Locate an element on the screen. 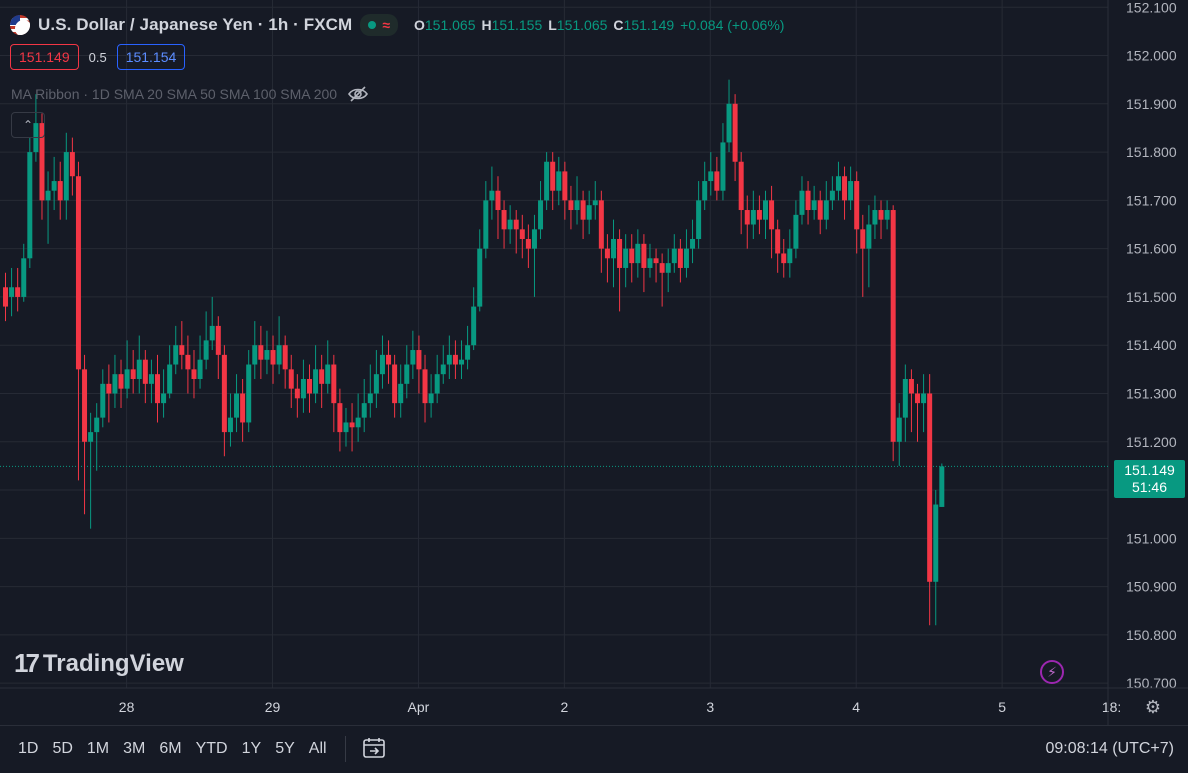 Image resolution: width=1188 pixels, height=773 pixels. y-axis-tick-label: 151.200 is located at coordinates (1151, 442).